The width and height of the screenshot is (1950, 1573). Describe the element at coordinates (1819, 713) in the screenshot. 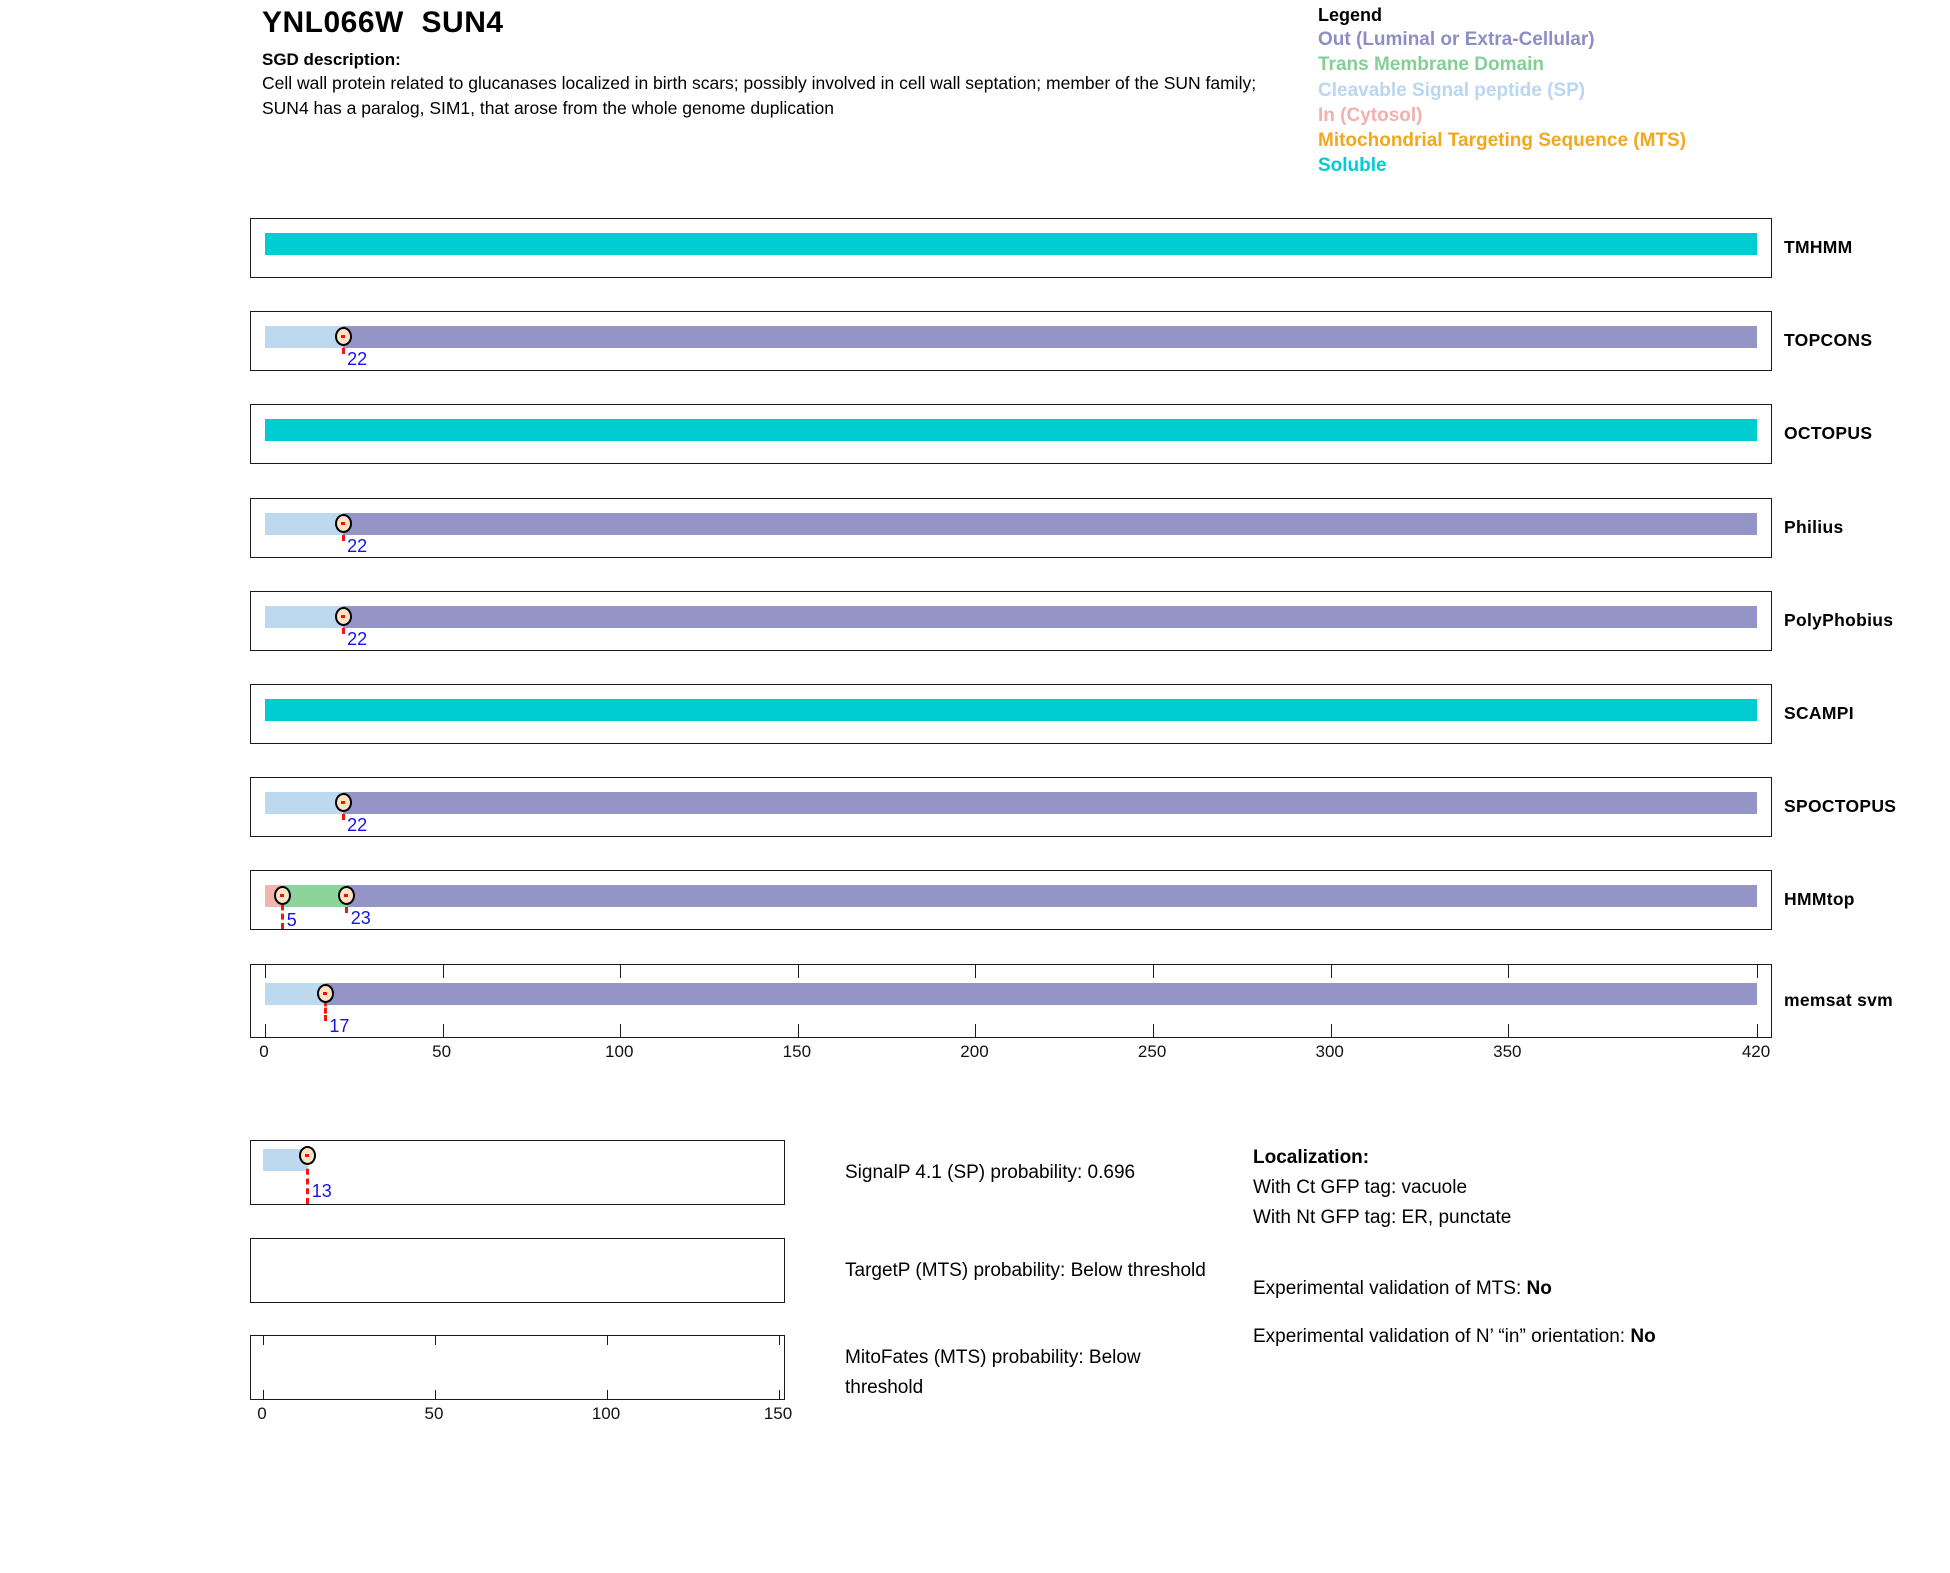

I see `track-name-scampi: SCAMPI` at that location.